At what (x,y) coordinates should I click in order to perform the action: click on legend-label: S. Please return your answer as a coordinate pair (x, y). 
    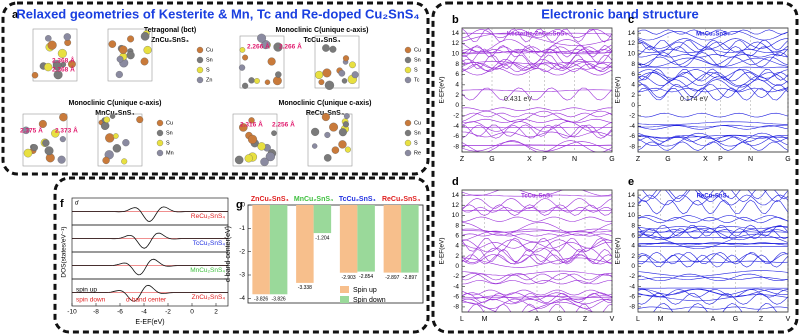
    Looking at the image, I should click on (208, 70).